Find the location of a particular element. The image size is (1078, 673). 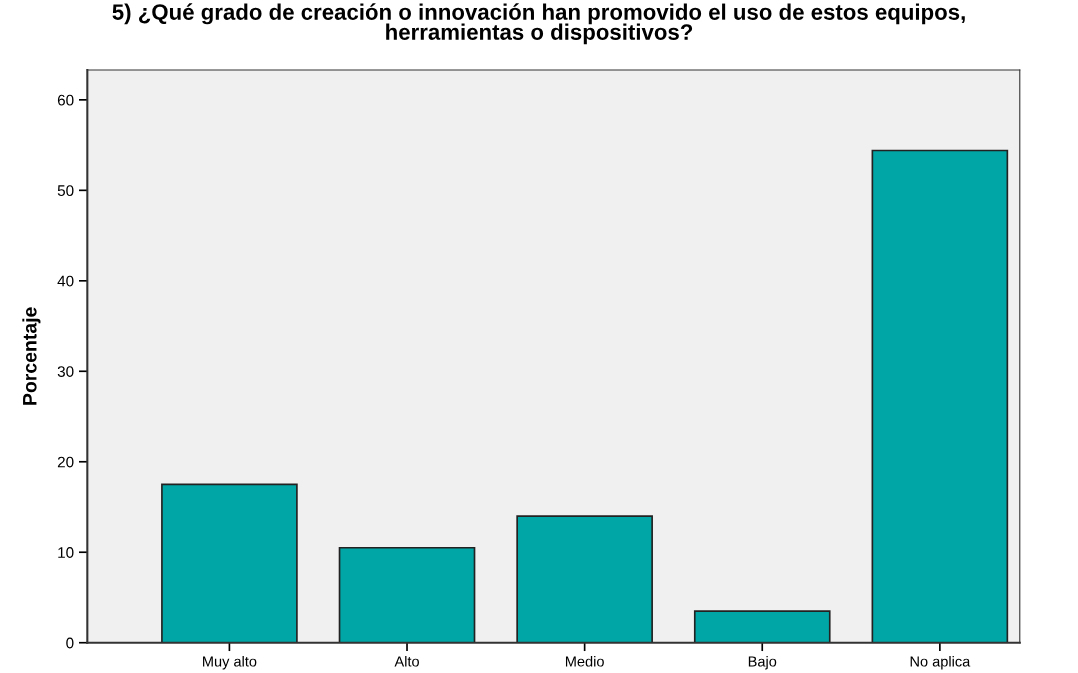

y-tick-label: 60 is located at coordinates (65, 100).